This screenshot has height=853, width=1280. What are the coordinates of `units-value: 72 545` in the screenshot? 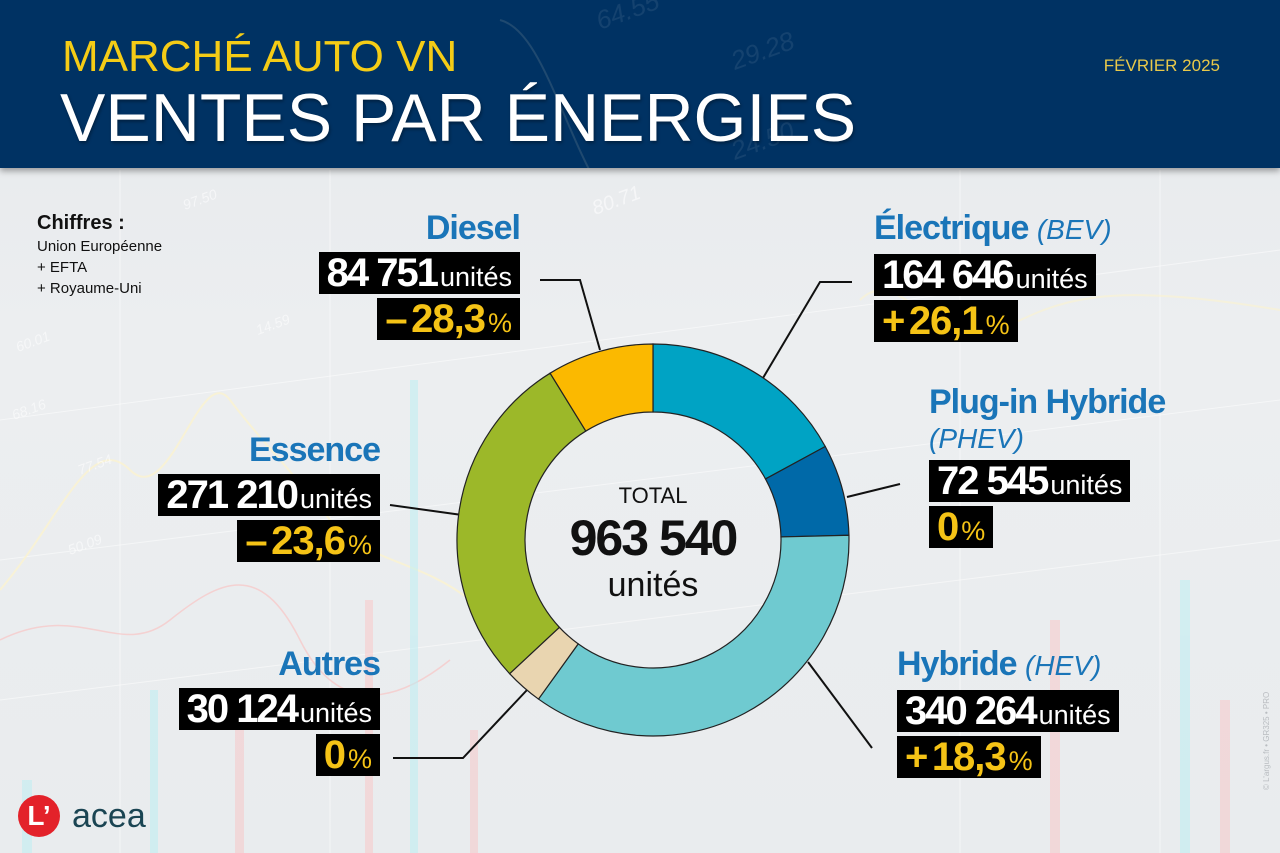 It's located at (993, 481).